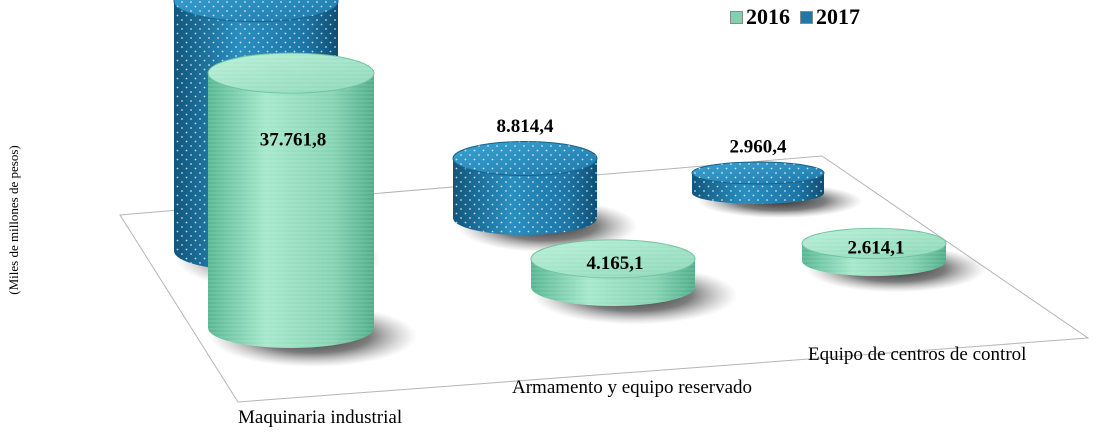  Describe the element at coordinates (759, 146) in the screenshot. I see `data-label-2017-2: 2.960,4` at that location.